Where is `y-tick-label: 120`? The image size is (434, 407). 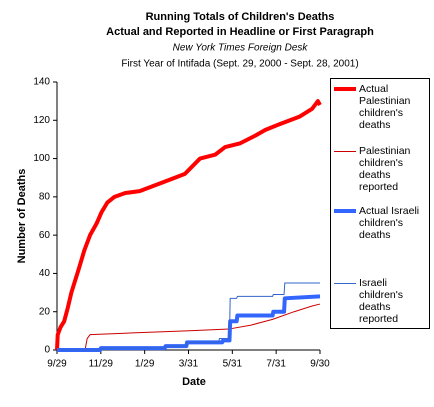 y-tick-label: 120 is located at coordinates (41, 120).